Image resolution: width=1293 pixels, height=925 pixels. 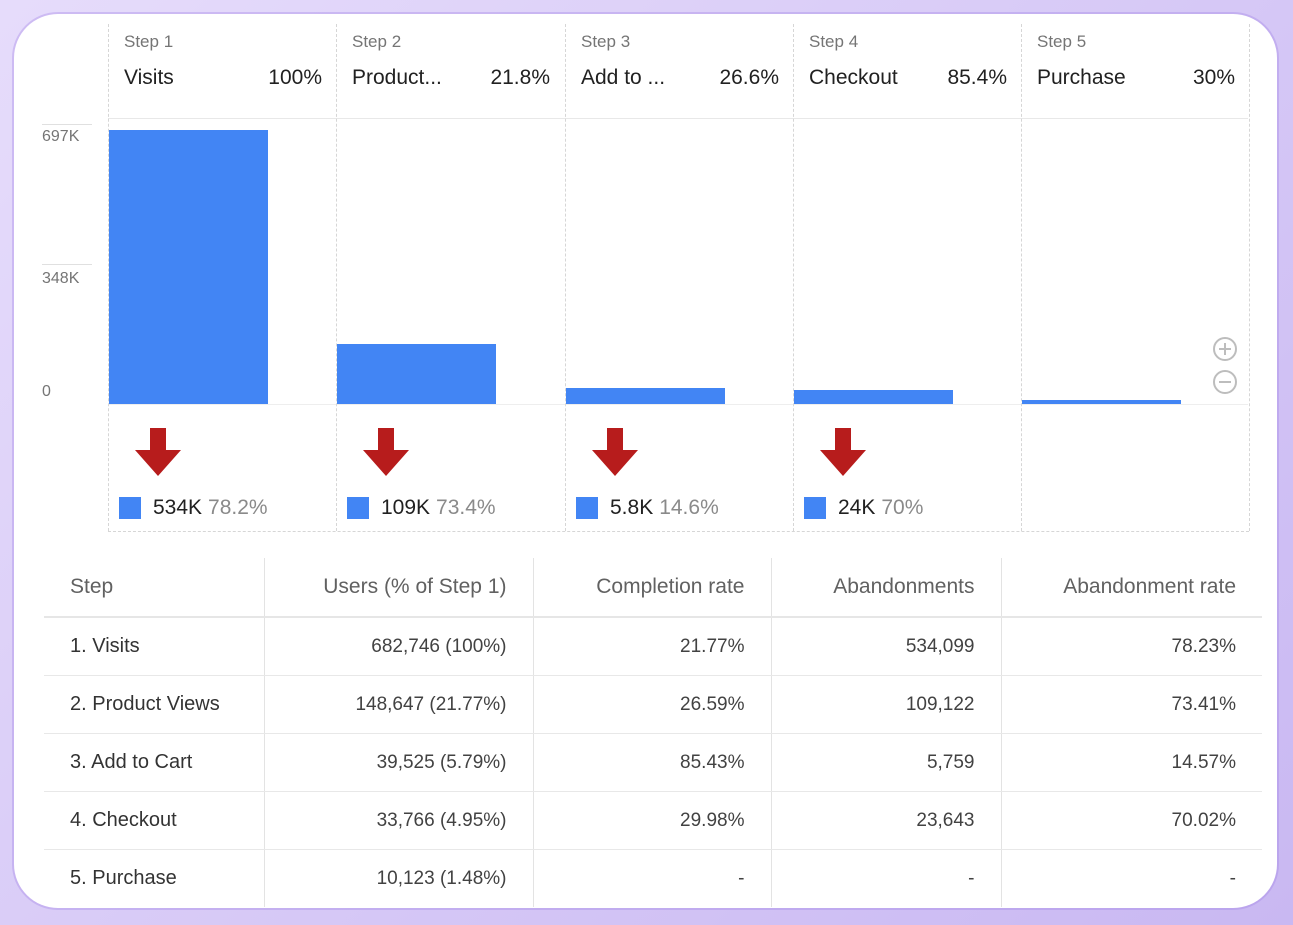 I want to click on table-header: Abandonments, so click(x=885, y=588).